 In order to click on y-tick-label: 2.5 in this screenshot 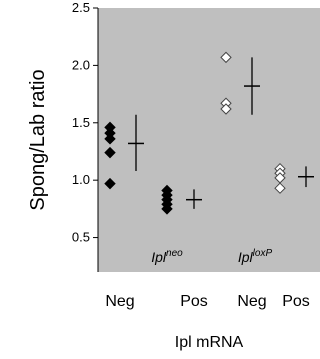, I will do `click(81, 7)`.